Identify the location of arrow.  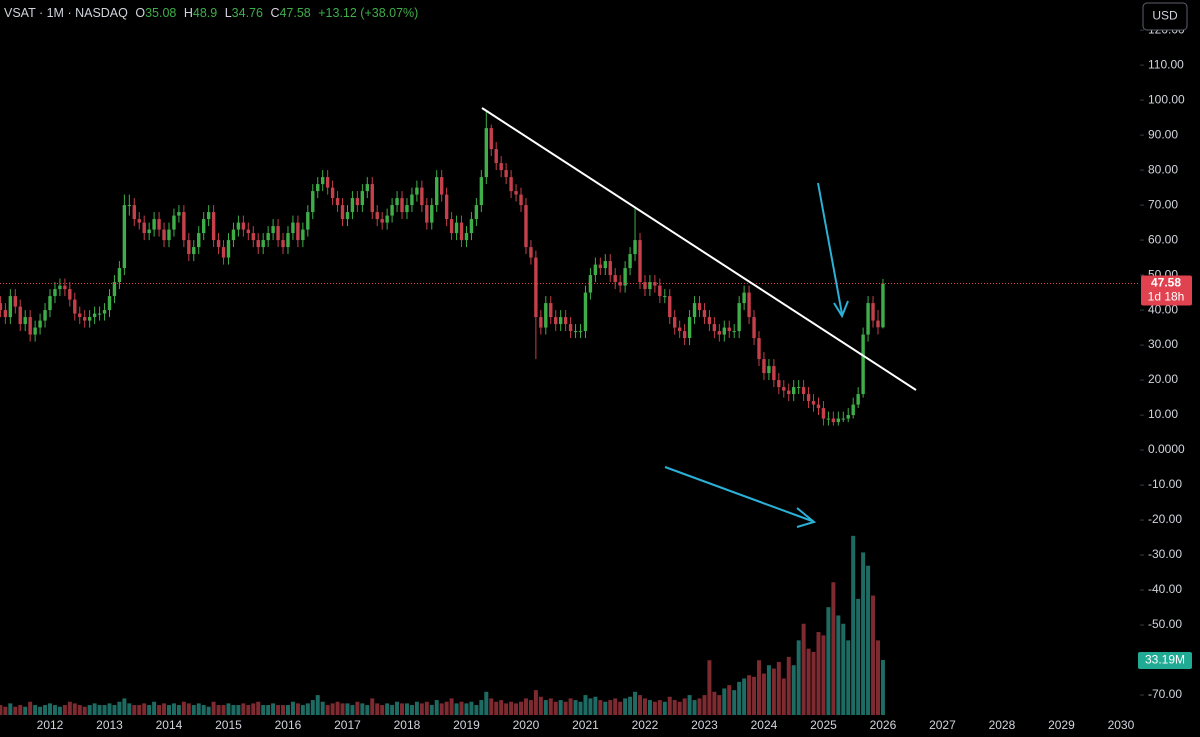
(833, 250).